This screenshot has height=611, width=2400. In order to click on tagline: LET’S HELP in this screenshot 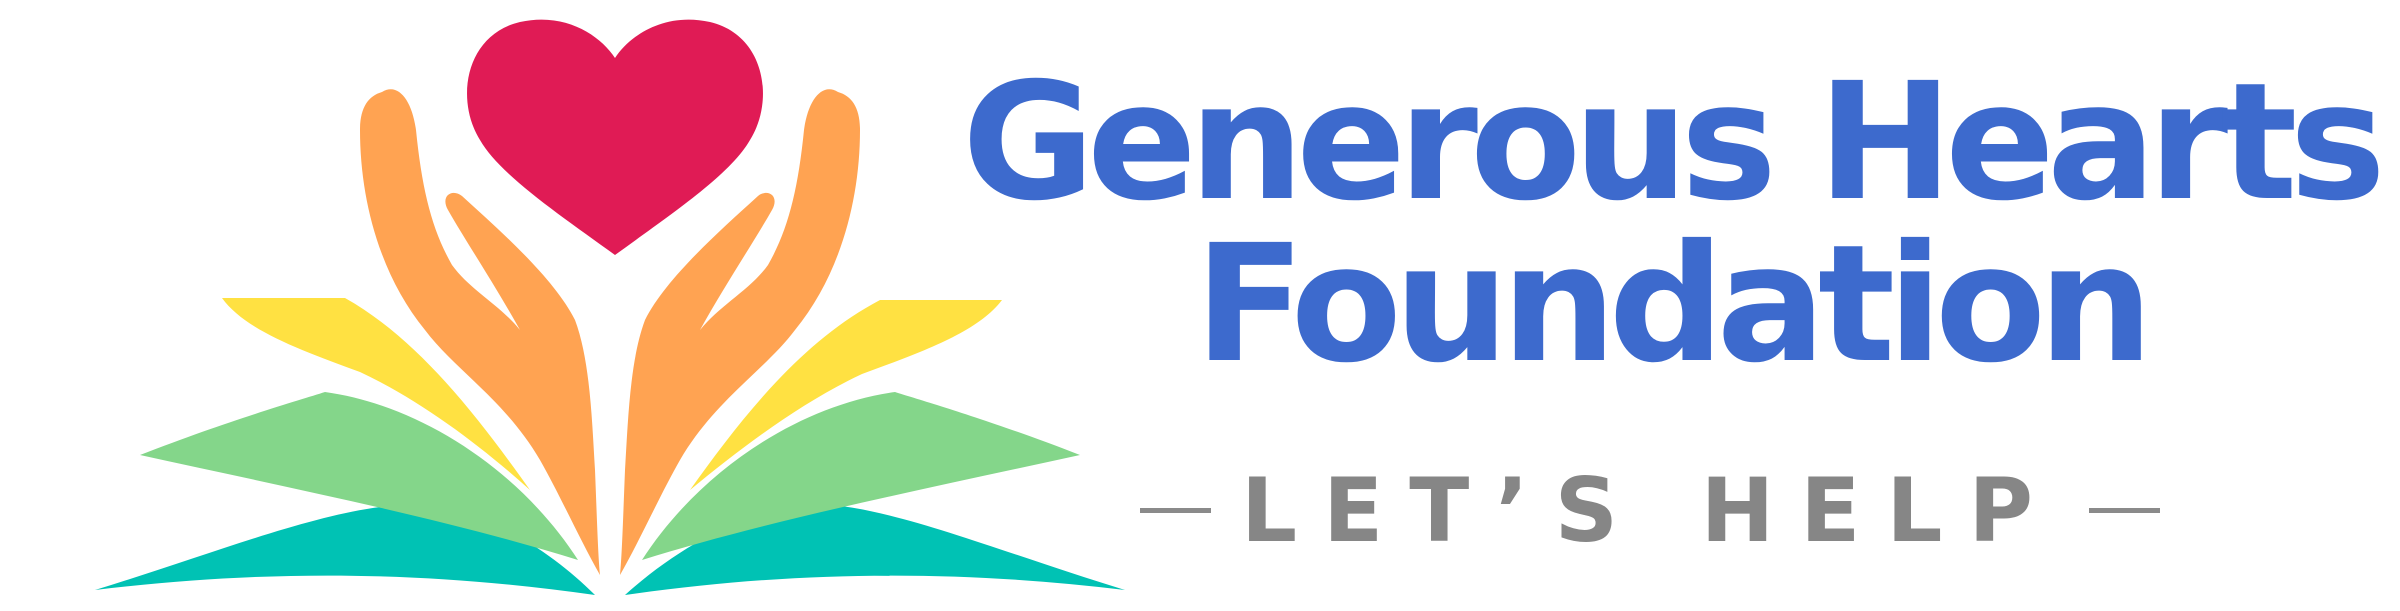, I will do `click(1650, 510)`.